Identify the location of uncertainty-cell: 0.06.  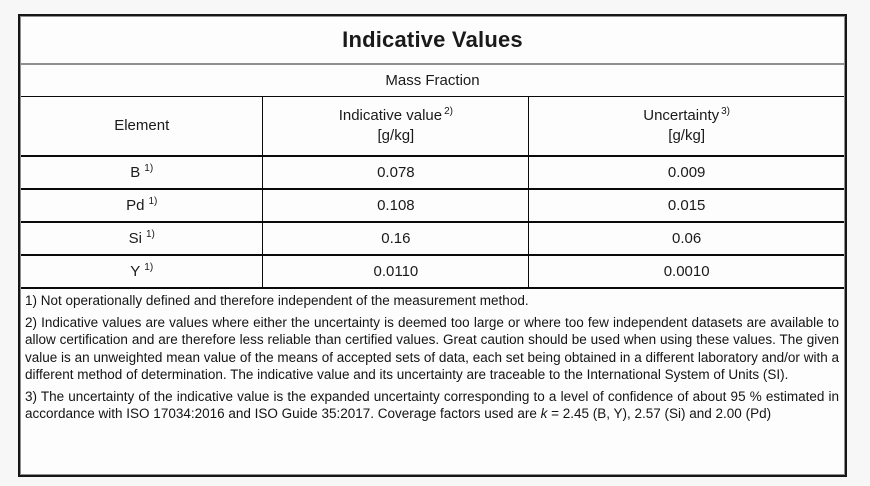
(686, 239).